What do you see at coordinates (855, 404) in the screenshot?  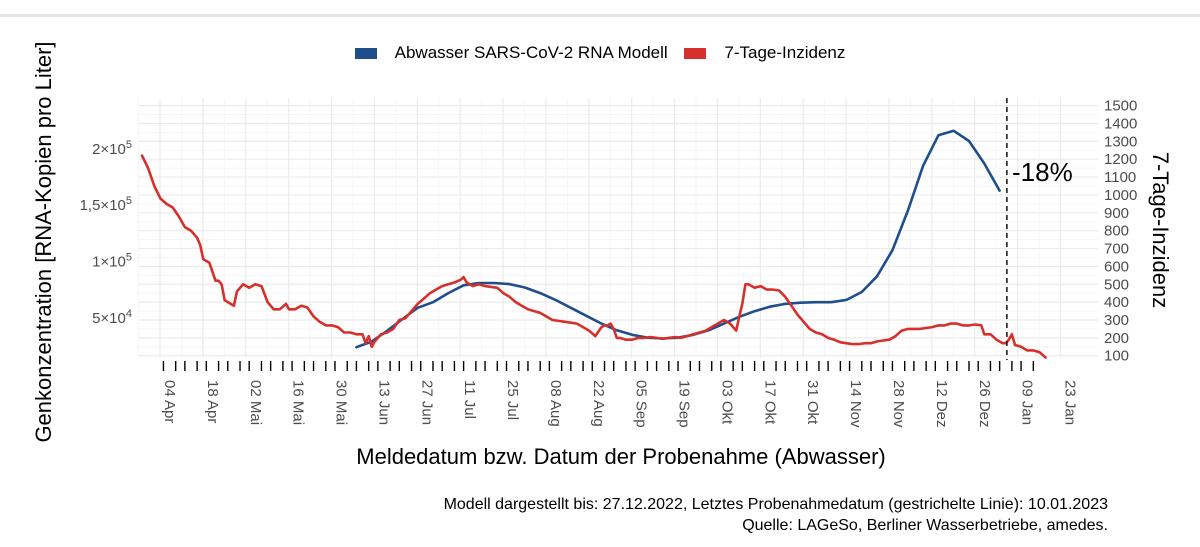 I see `x-tick-label: 14 Nov` at bounding box center [855, 404].